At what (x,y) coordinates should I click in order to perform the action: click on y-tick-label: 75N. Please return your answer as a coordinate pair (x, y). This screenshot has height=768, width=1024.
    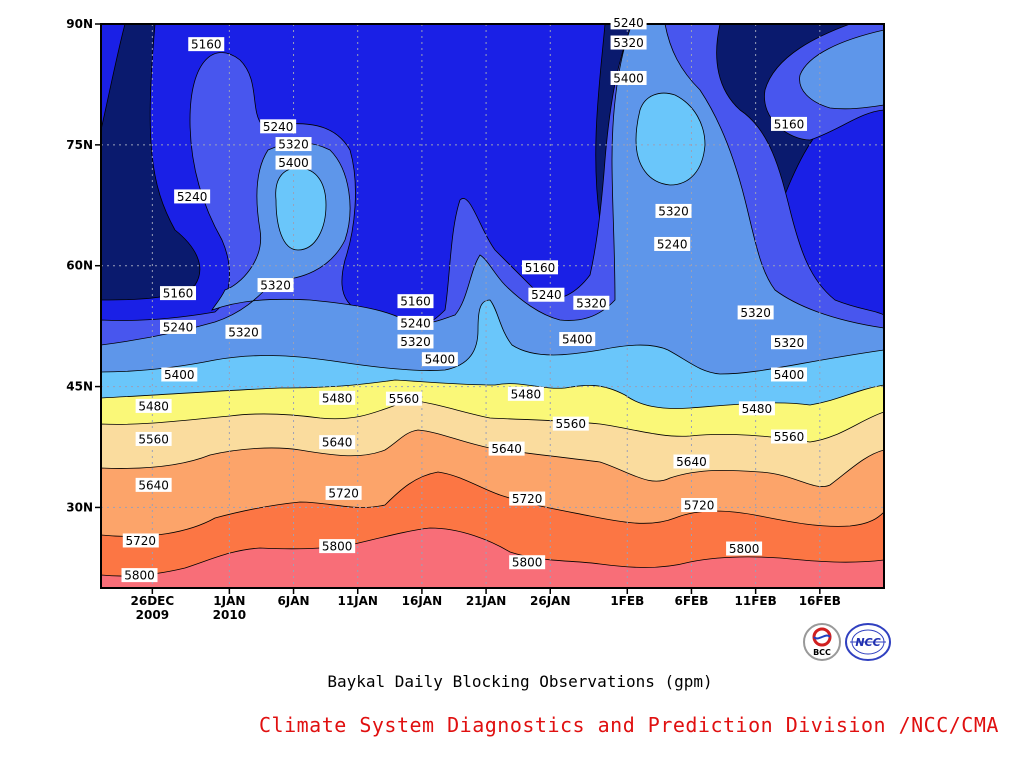
    Looking at the image, I should click on (79, 145).